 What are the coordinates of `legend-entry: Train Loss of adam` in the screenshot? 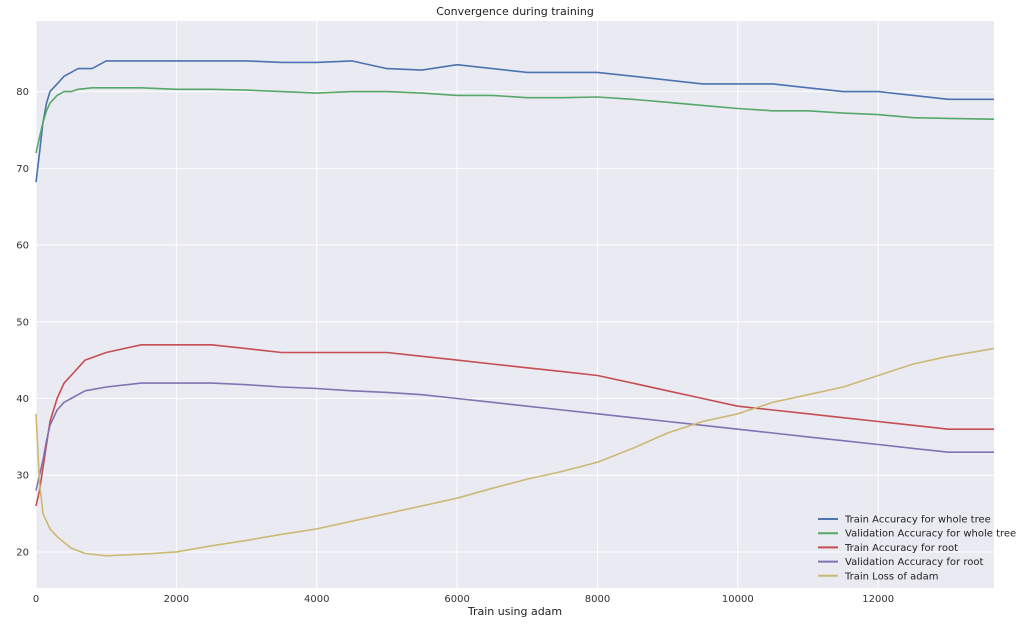 It's located at (891, 576).